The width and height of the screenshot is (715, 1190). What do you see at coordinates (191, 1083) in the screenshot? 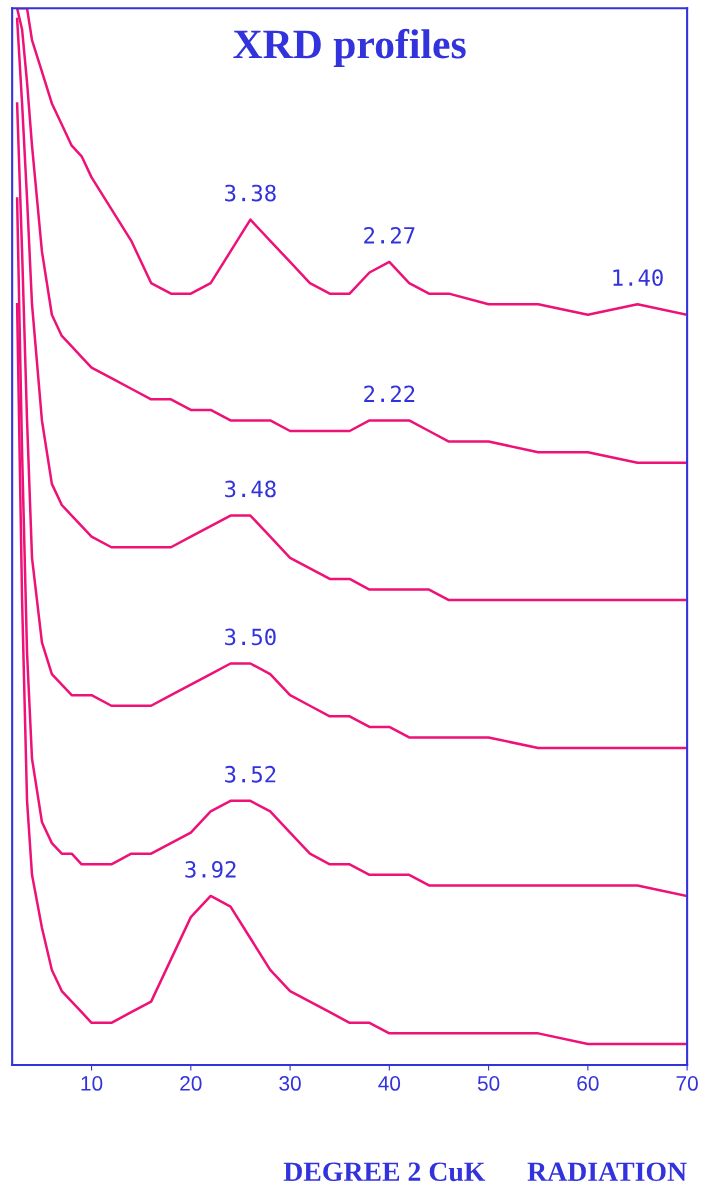
I see `x-tick-label: 20` at bounding box center [191, 1083].